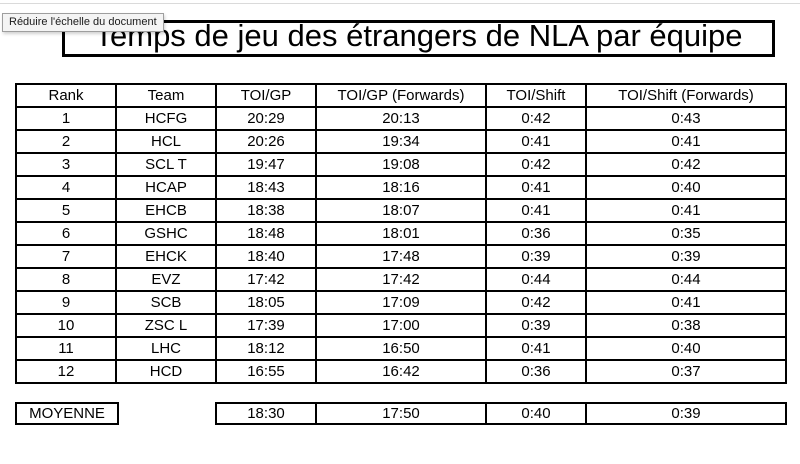 The width and height of the screenshot is (800, 464). What do you see at coordinates (266, 302) in the screenshot?
I see `cell-toi-gp: 18:05` at bounding box center [266, 302].